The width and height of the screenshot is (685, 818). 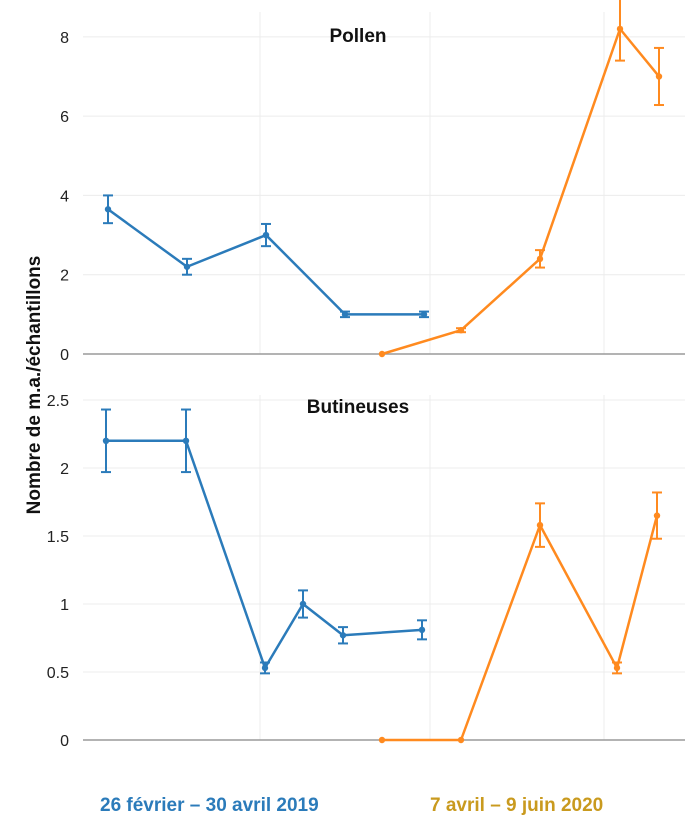 I want to click on panel-title: Butineuses, so click(x=358, y=407).